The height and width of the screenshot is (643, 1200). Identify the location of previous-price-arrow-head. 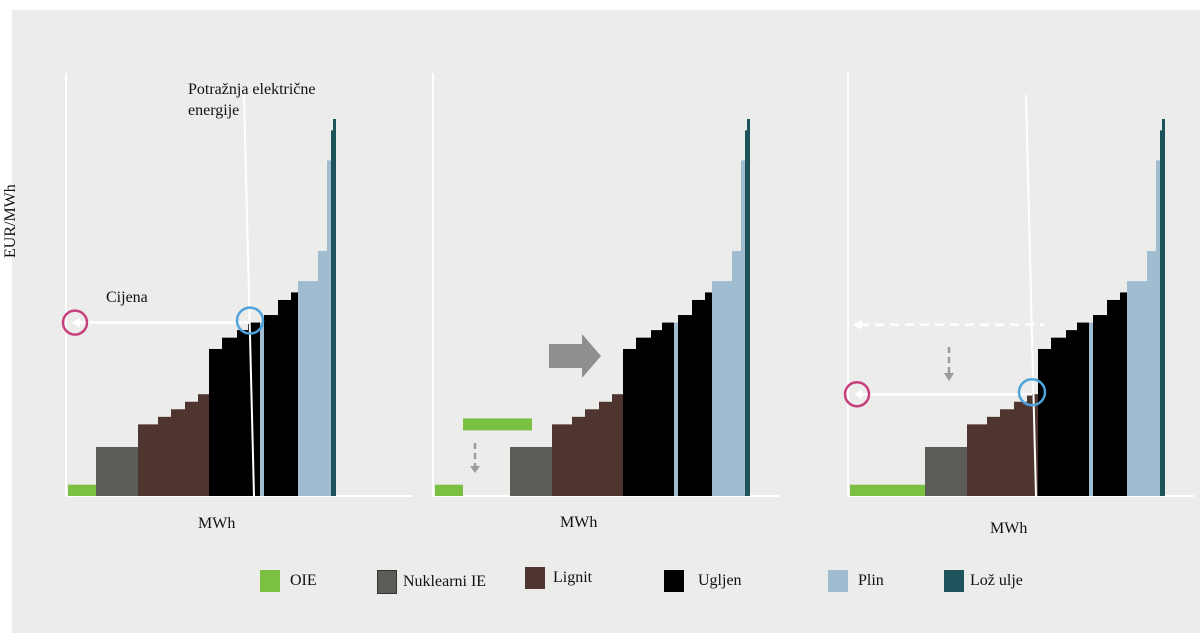
(857, 324).